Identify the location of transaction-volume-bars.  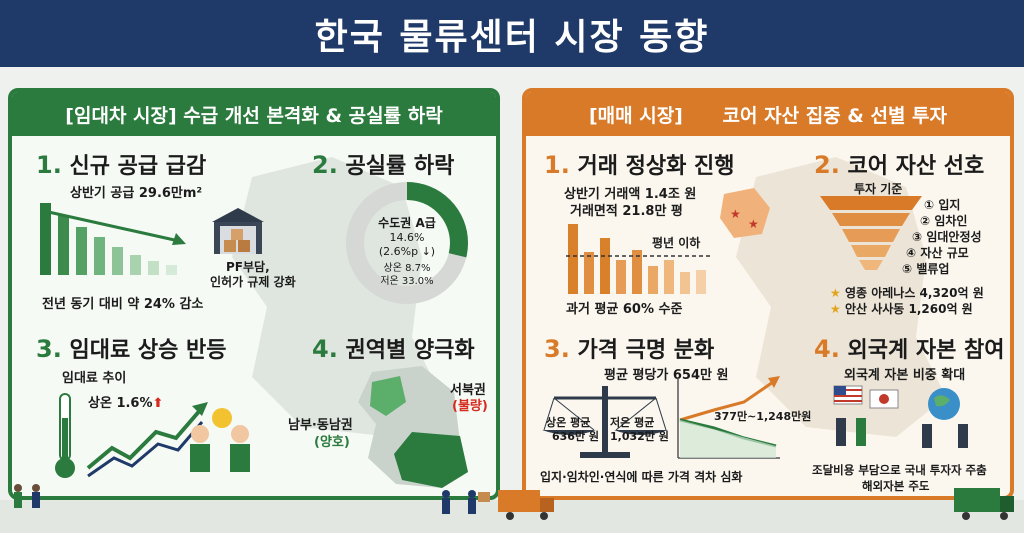
(639, 259).